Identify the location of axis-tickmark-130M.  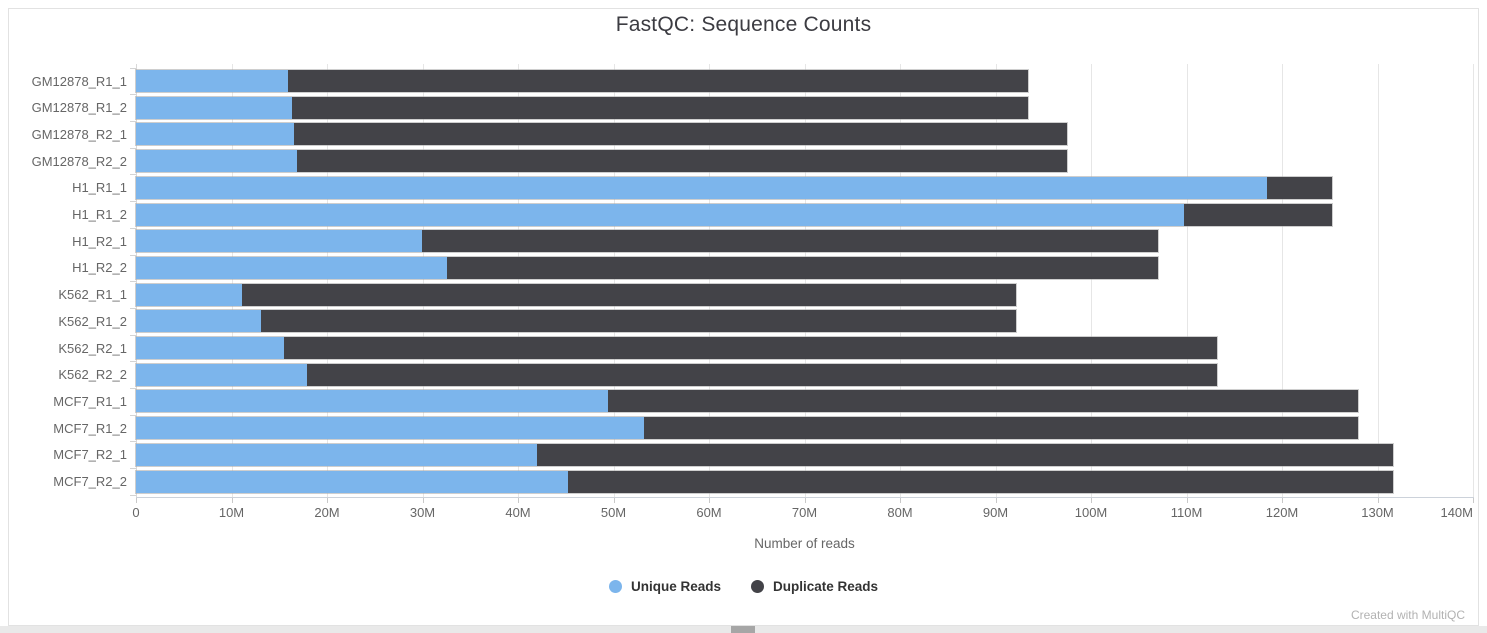
(1378, 500).